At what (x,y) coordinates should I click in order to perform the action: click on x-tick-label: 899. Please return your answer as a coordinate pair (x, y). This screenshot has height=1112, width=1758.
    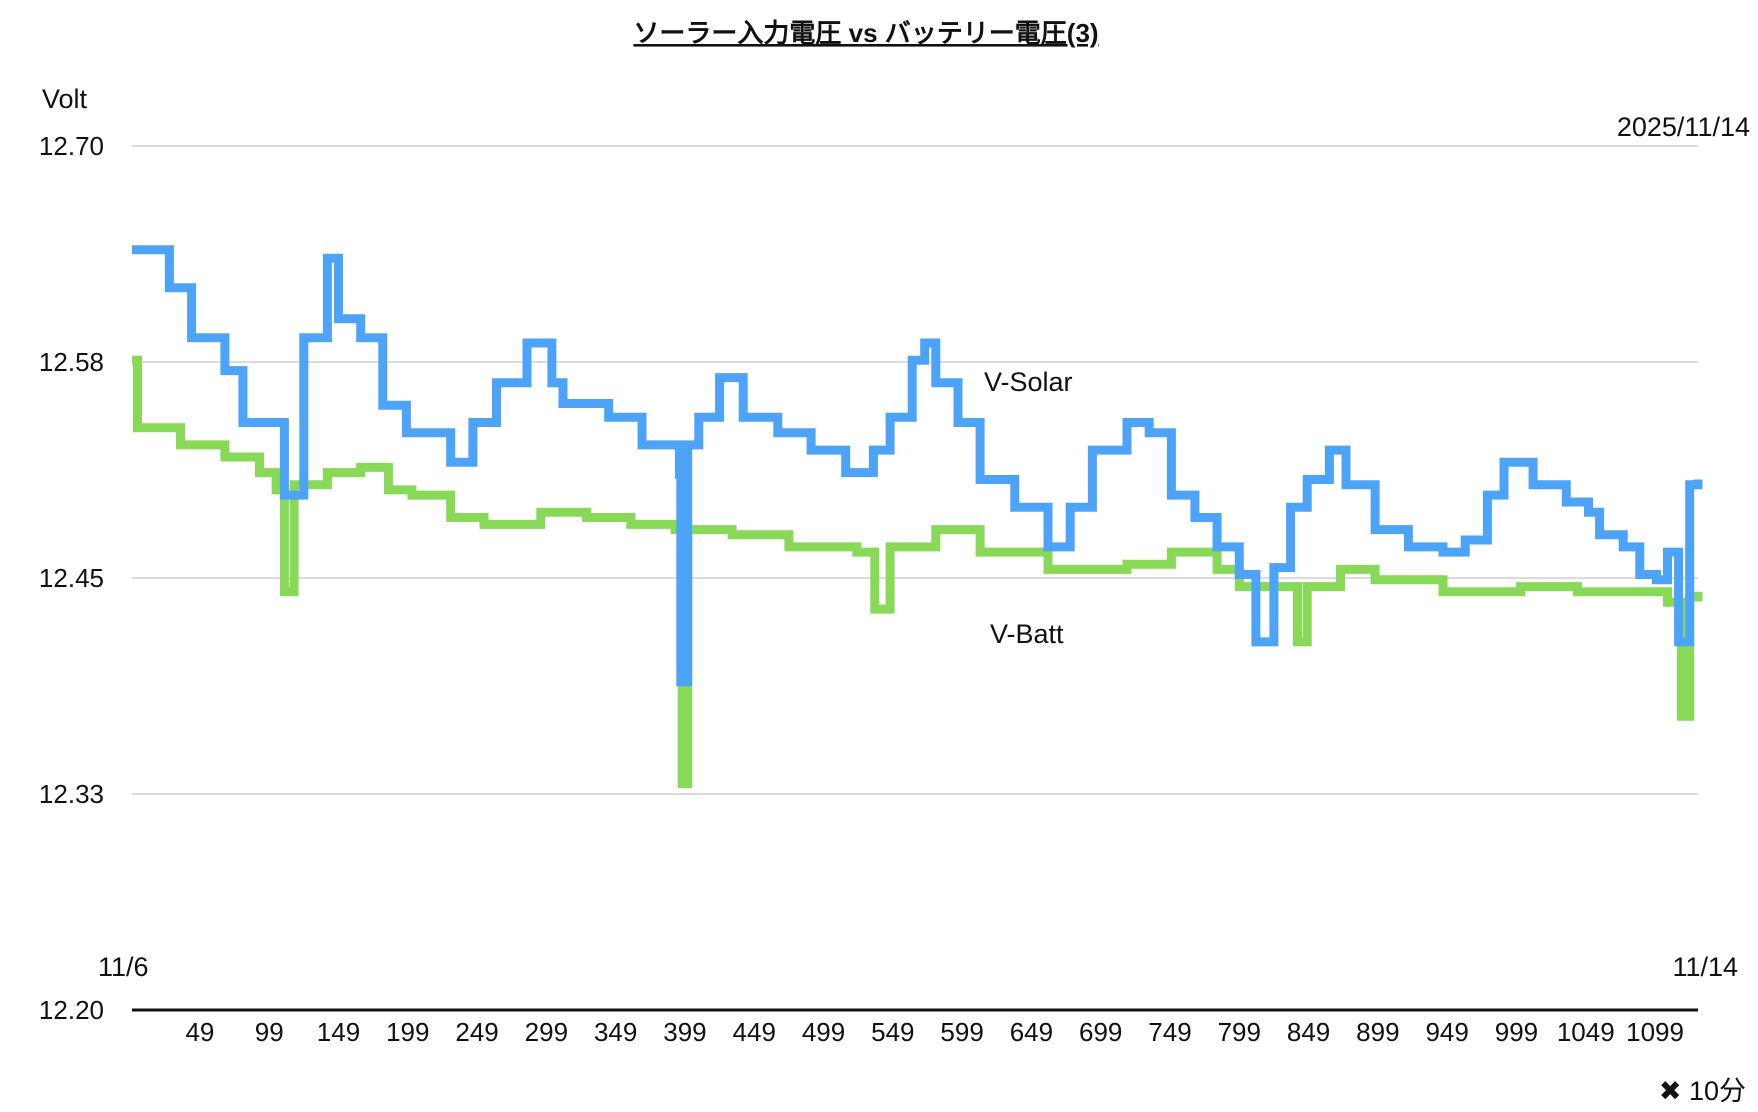
    Looking at the image, I should click on (1377, 1032).